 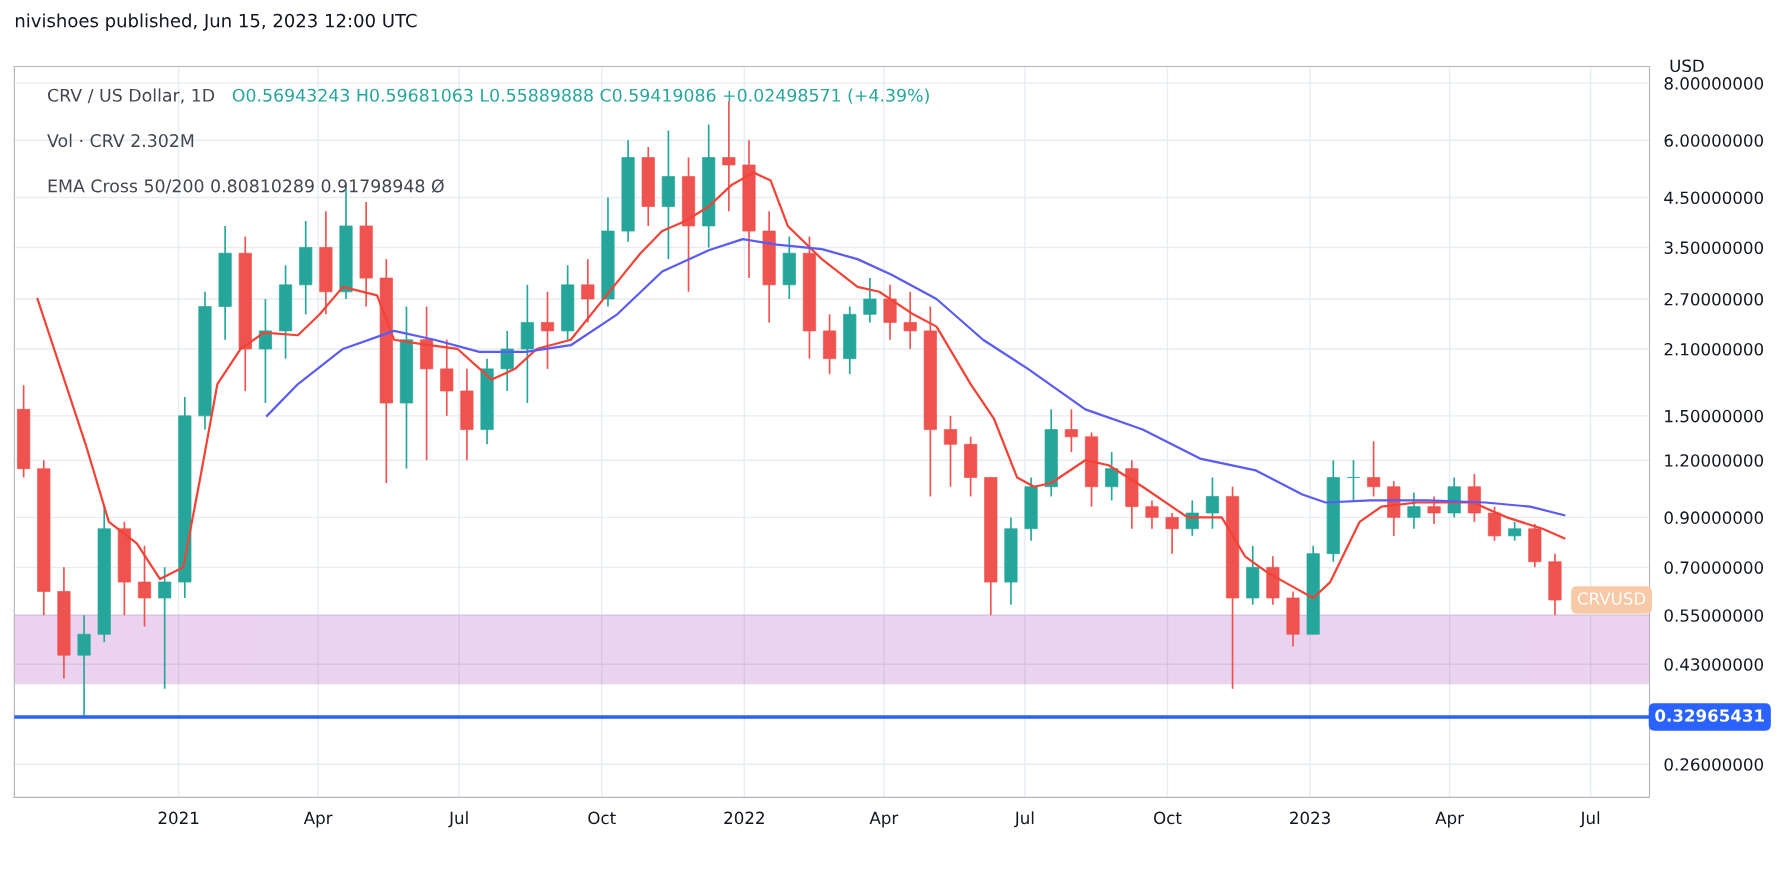 I want to click on annotation: CRVUSD, so click(x=1611, y=598).